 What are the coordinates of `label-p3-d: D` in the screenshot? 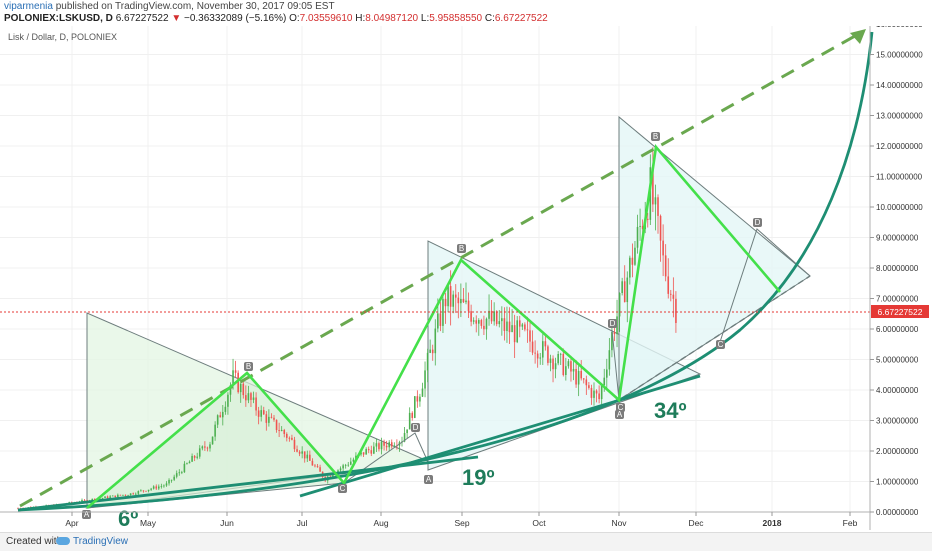 It's located at (757, 222).